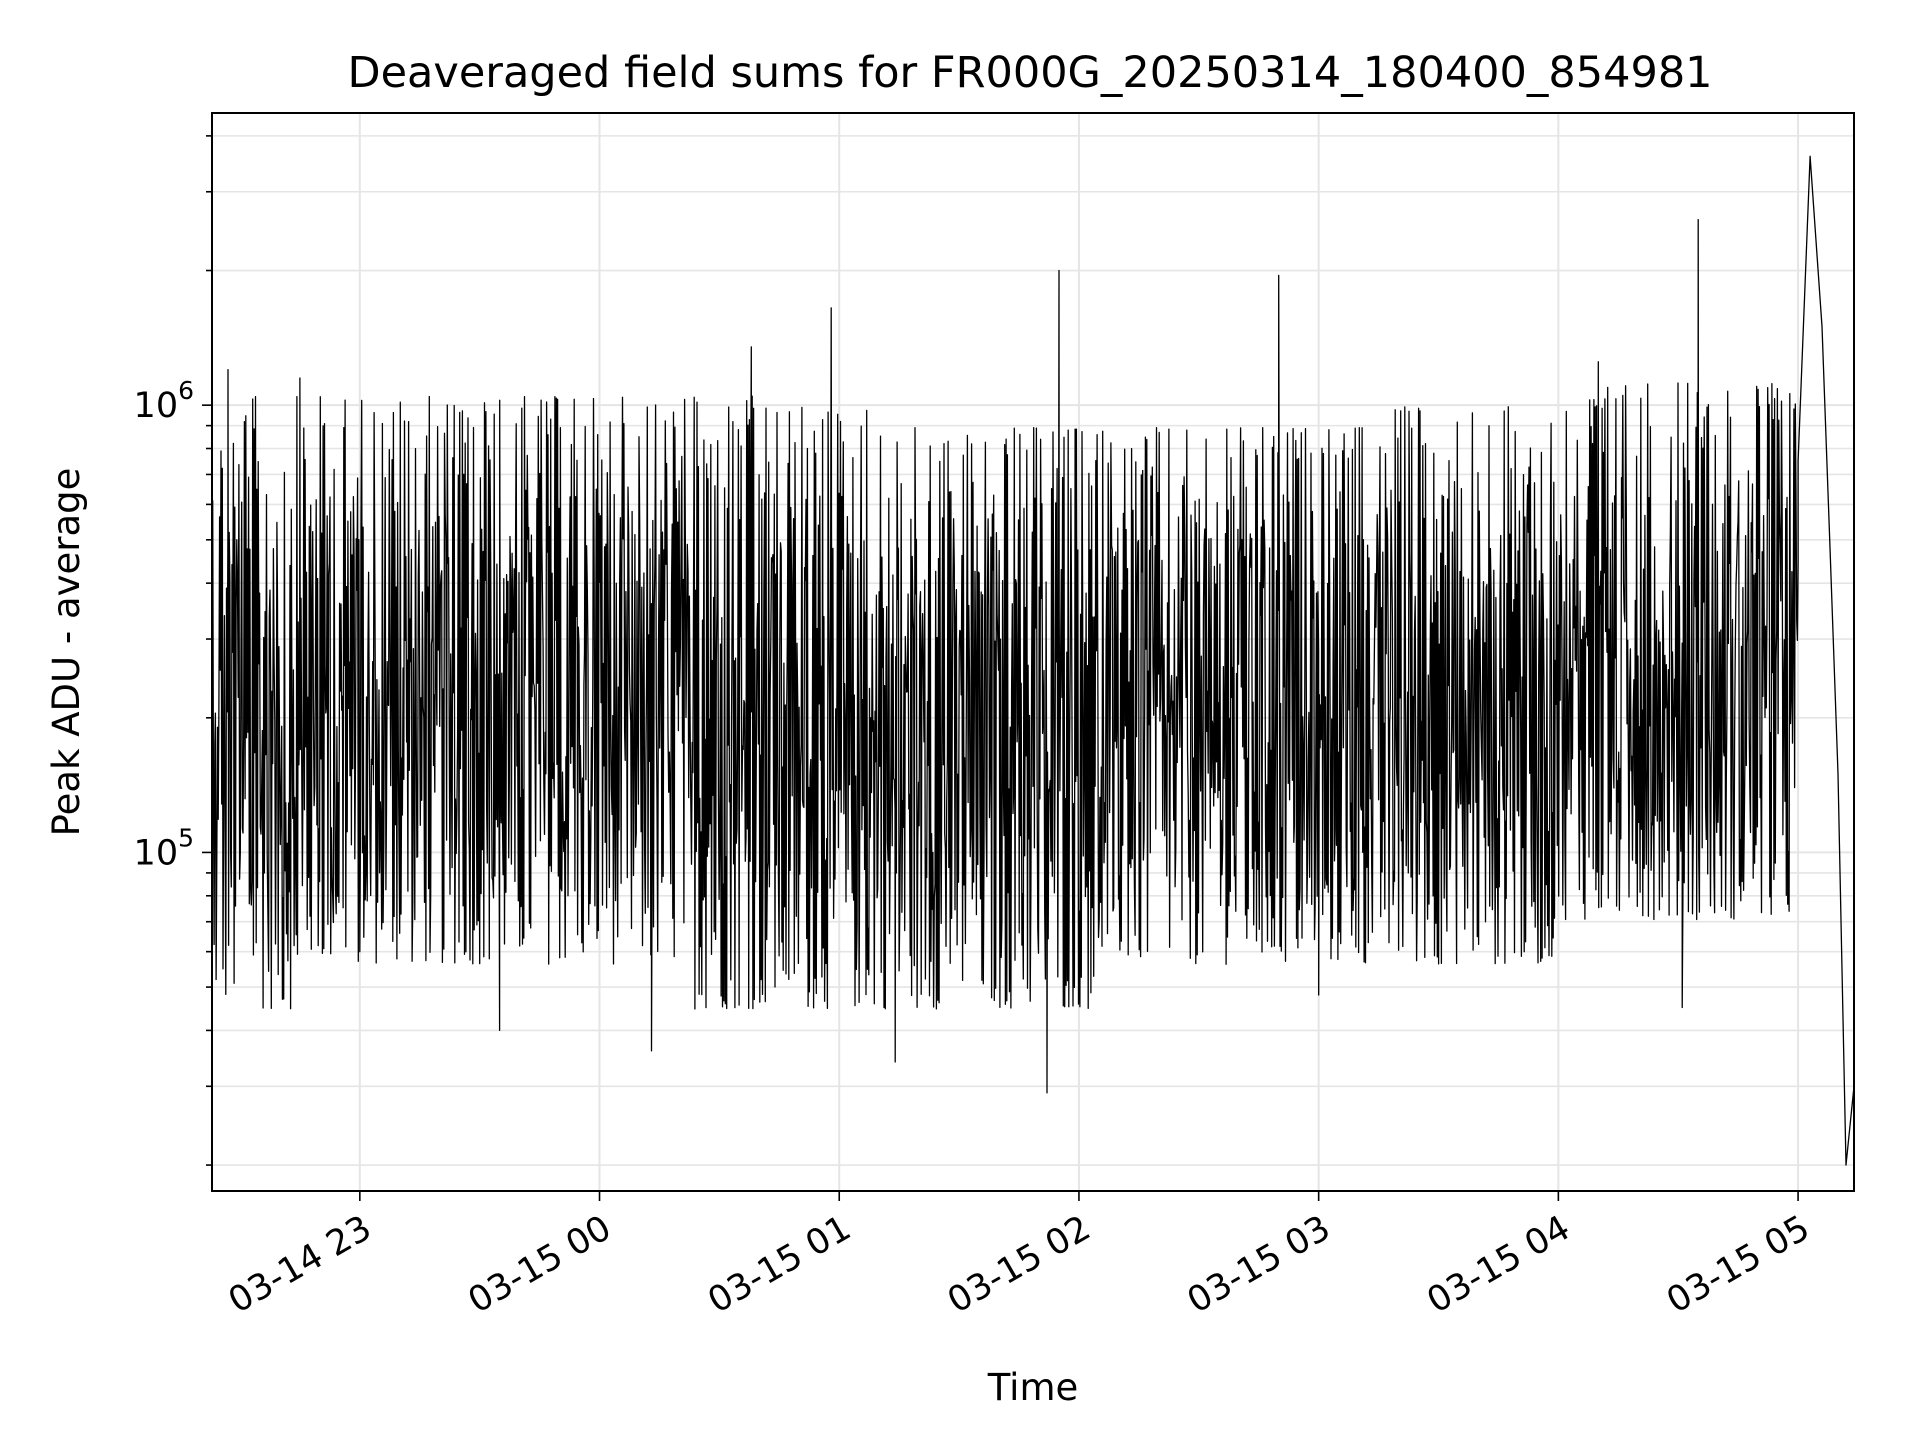  What do you see at coordinates (540, 1264) in the screenshot?
I see `x-tick-label: 03-15 00` at bounding box center [540, 1264].